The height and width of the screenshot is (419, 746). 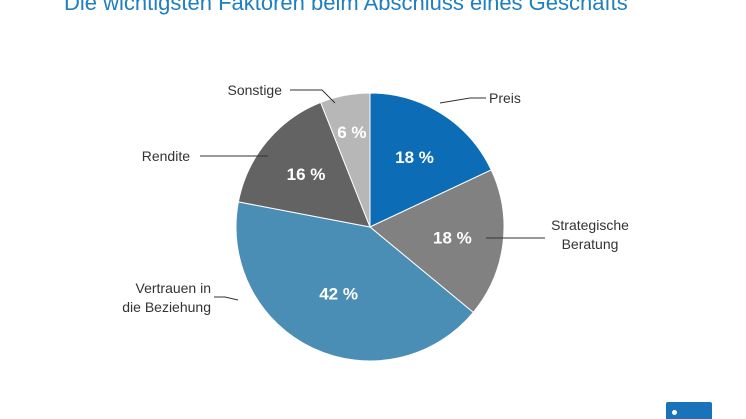 I want to click on value-label-vertrauen-in-die-beziehung: 42 %, so click(x=338, y=294).